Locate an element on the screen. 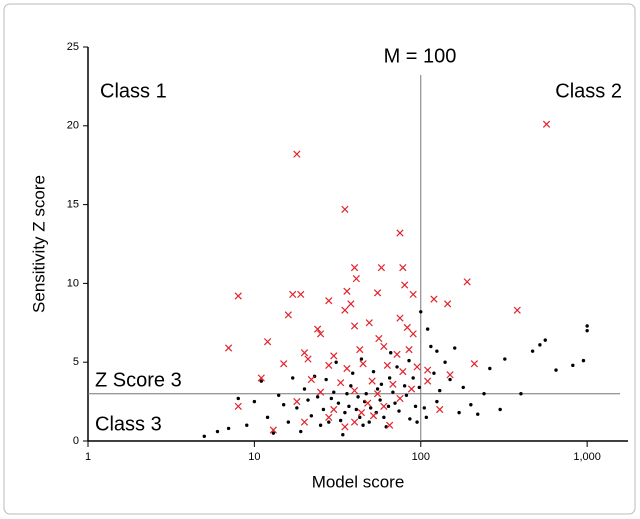 The height and width of the screenshot is (519, 640). annotation: Class 2 is located at coordinates (588, 91).